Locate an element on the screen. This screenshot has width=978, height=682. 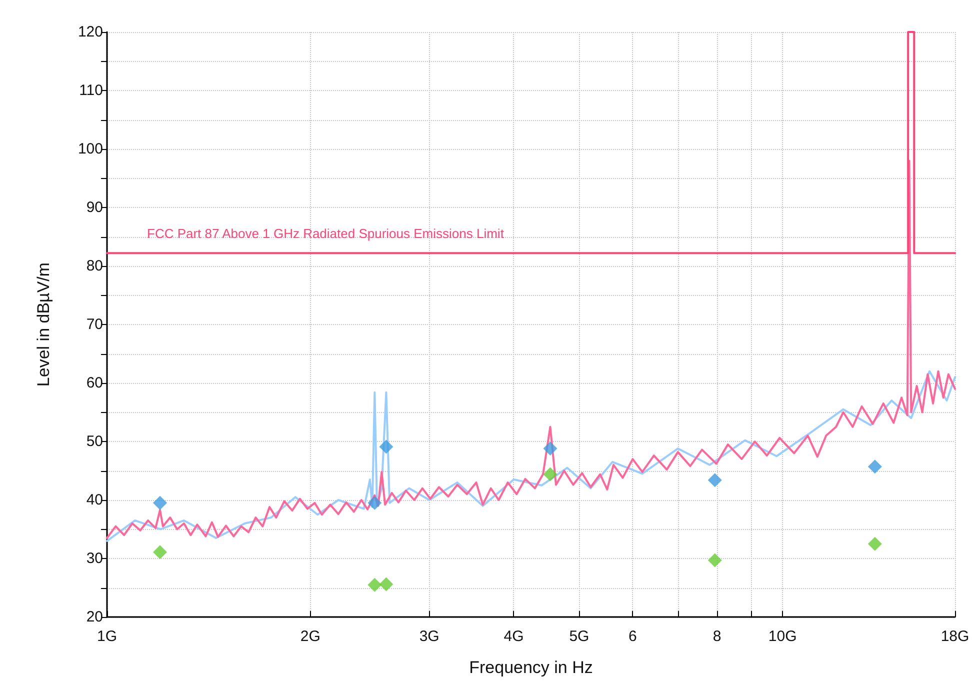
x-tick-label: 1G is located at coordinates (107, 636).